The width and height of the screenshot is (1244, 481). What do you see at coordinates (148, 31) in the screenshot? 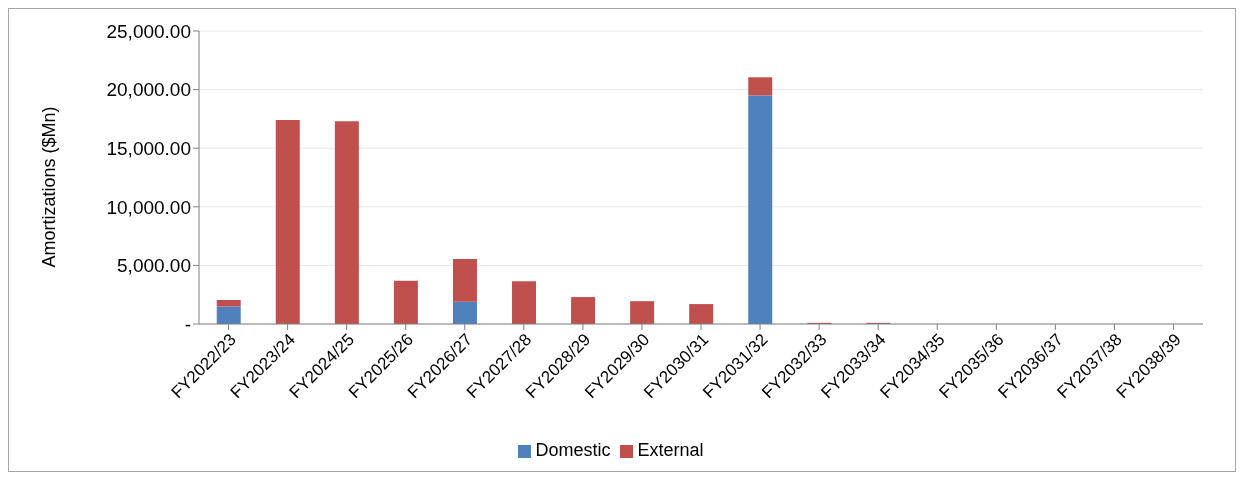
I see `y-tick-label: 25,000.00` at bounding box center [148, 31].